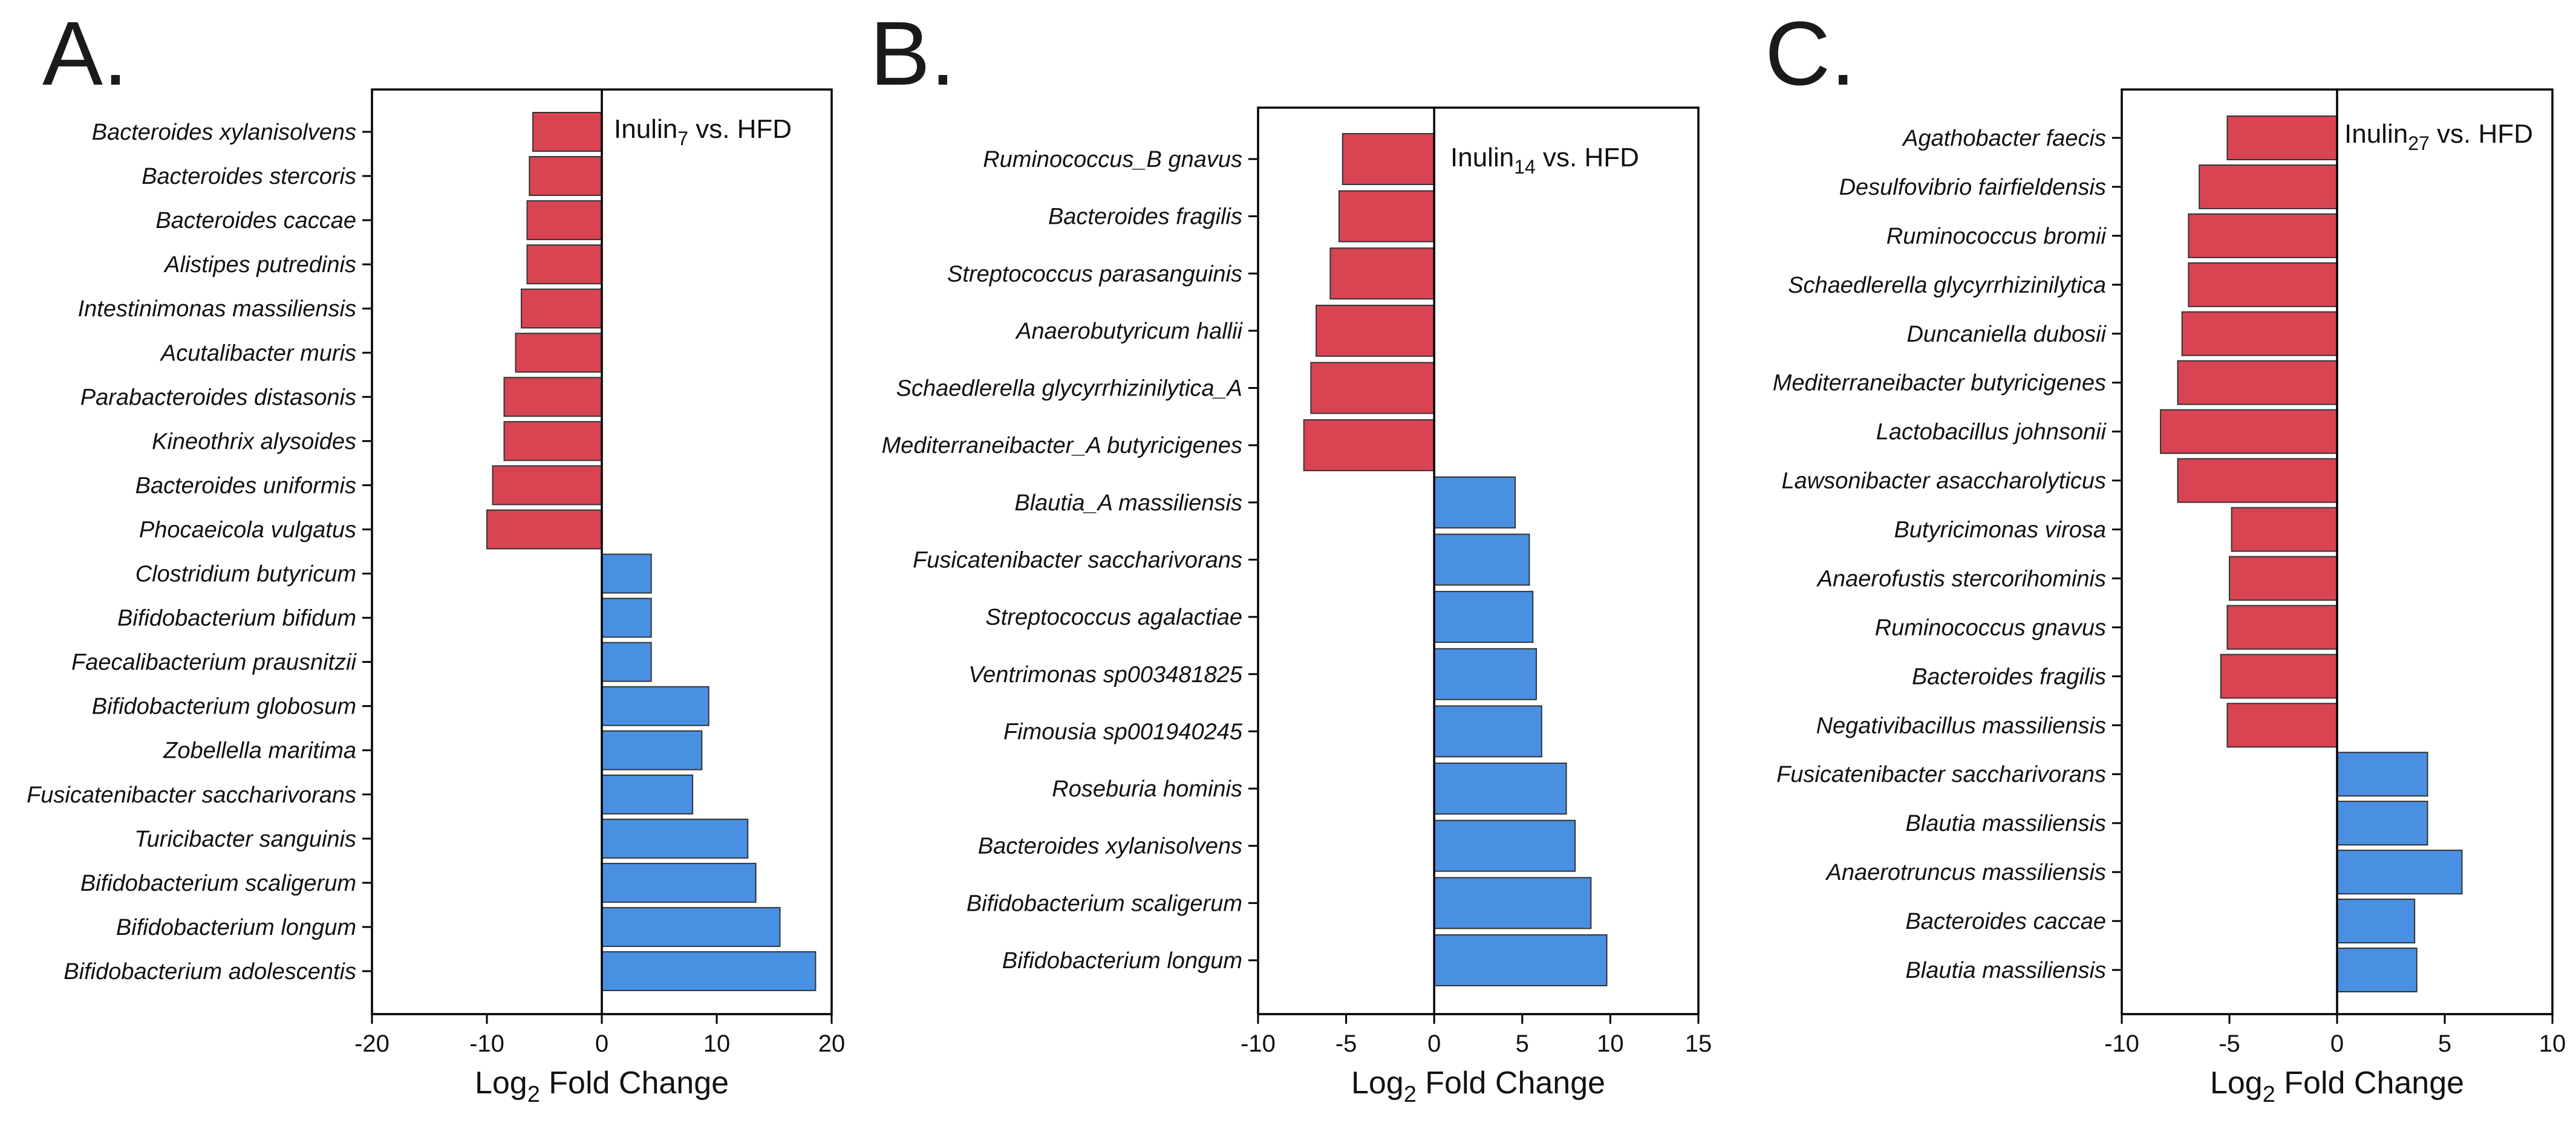 The image size is (2576, 1126). I want to click on x-tick-label: 15, so click(1698, 1043).